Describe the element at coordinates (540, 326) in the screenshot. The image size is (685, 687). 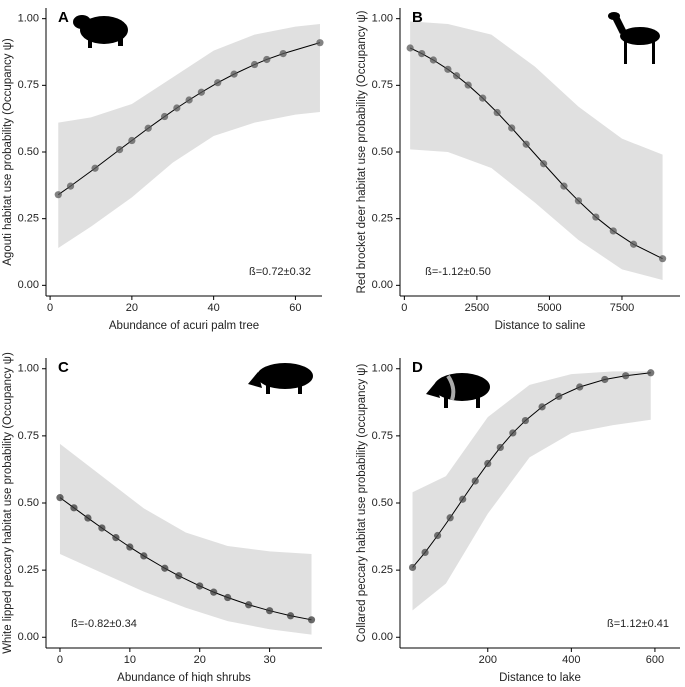
I see `x-axis-title: Distance to saline` at that location.